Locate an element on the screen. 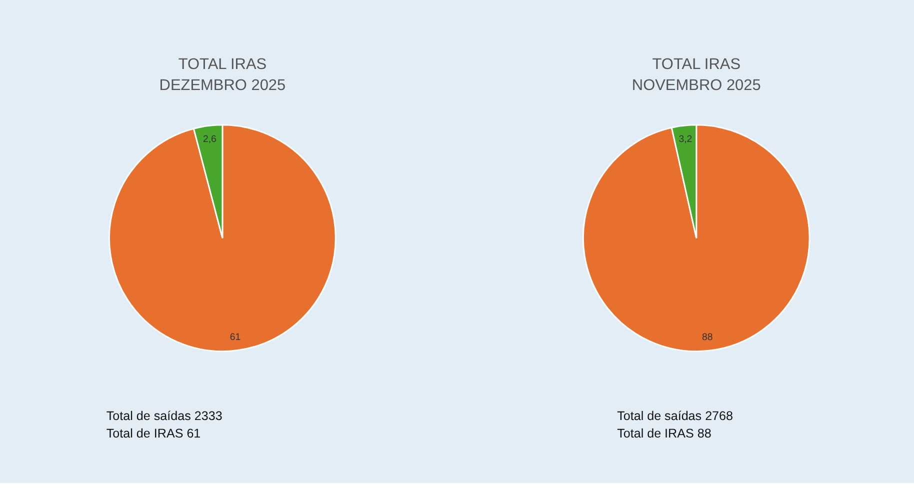  text: Total de saídas 2768 is located at coordinates (675, 415).